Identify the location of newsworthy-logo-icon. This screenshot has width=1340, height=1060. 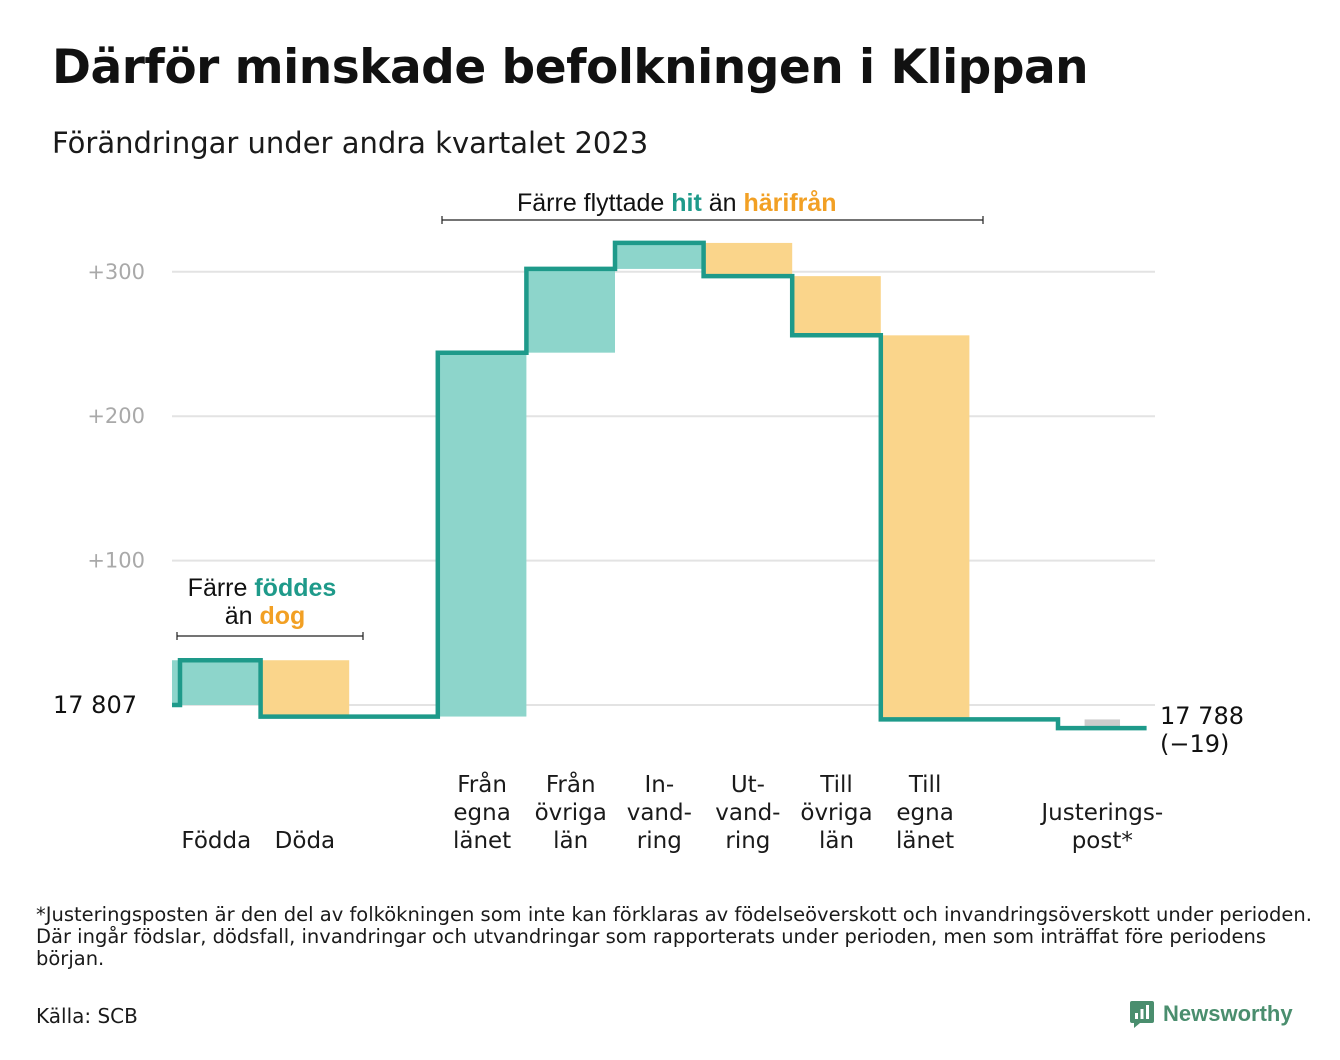
(1142, 1014).